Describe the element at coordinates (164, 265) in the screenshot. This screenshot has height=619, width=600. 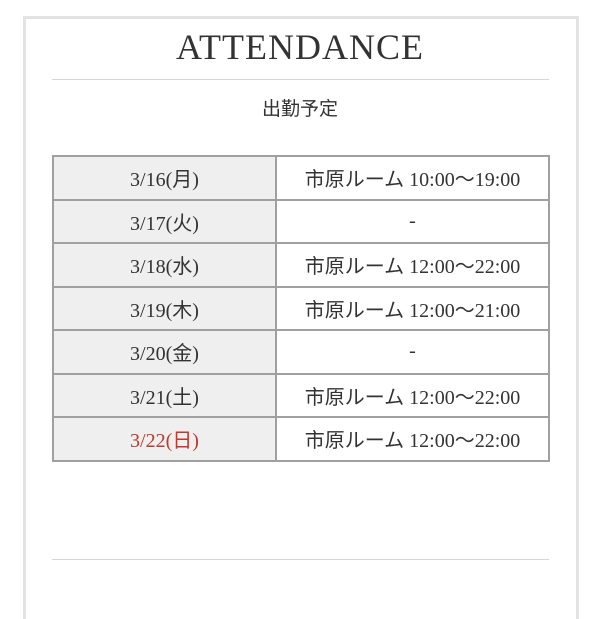
I see `schedule-date: 3/18(水)` at that location.